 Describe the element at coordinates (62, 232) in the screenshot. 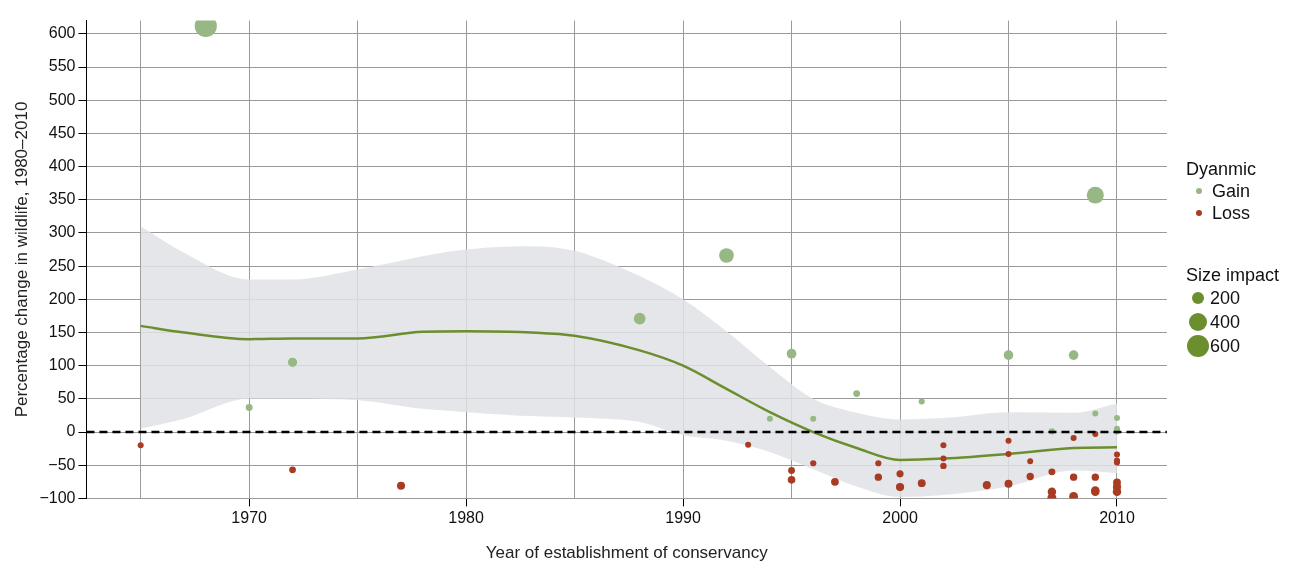

I see `y-tick-label: 300` at that location.